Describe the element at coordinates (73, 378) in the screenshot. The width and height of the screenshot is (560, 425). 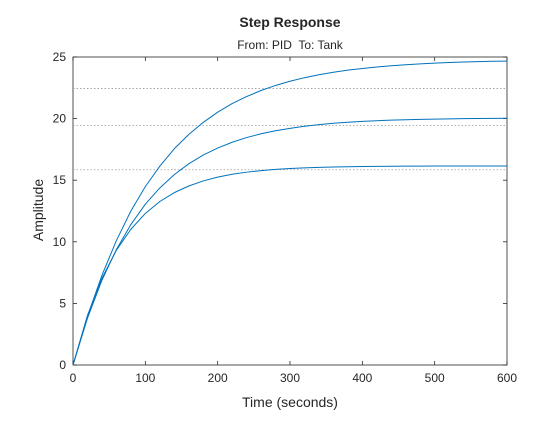
I see `x-tick-label: 0` at that location.